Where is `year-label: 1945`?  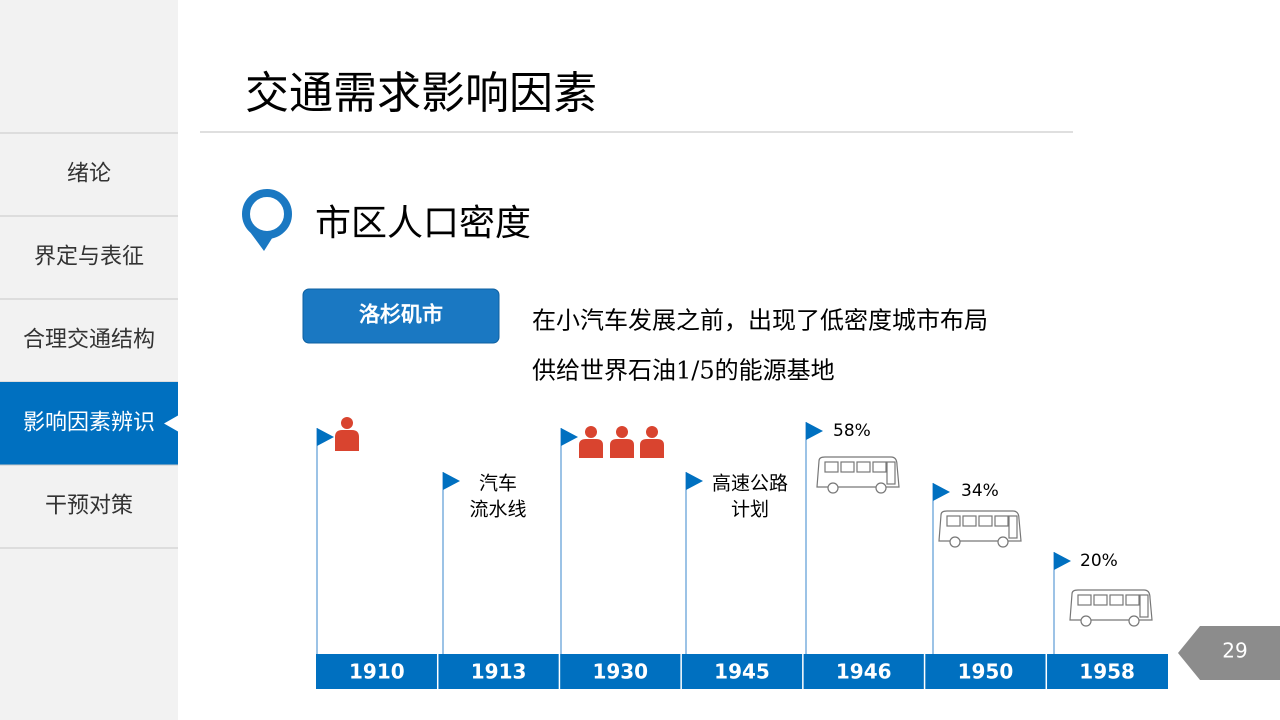
year-label: 1945 is located at coordinates (742, 672).